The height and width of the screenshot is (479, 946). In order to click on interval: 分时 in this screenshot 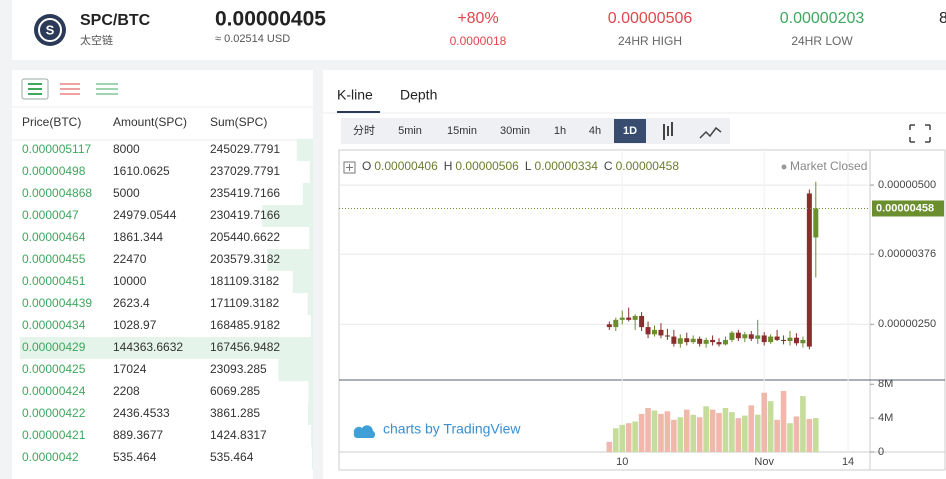, I will do `click(364, 130)`.